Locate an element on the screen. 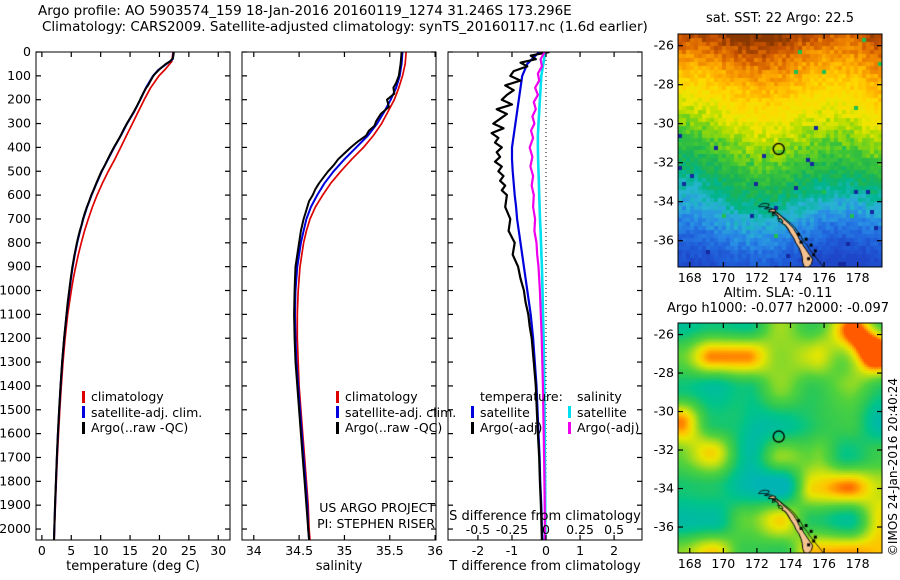 Image resolution: width=900 pixels, height=580 pixels. y-tick-label: 400 is located at coordinates (19, 146).